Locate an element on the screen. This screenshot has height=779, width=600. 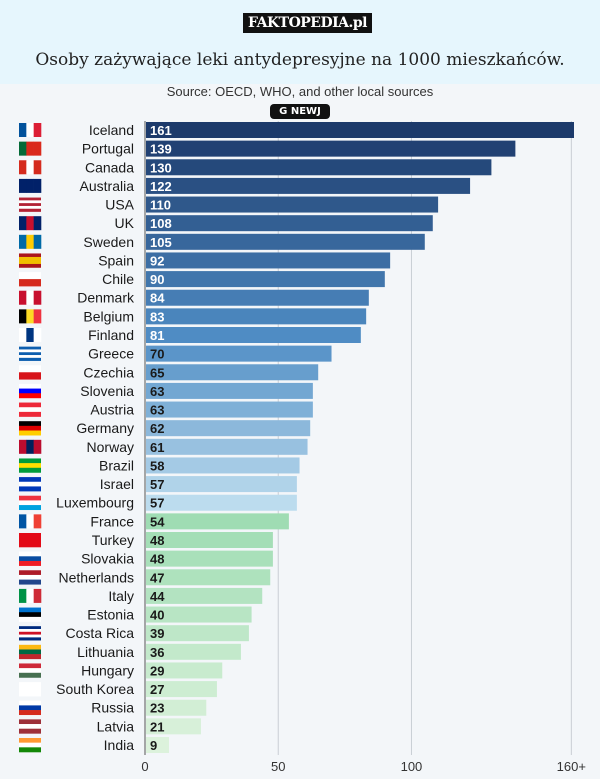
bar-value-label: 139 is located at coordinates (161, 149).